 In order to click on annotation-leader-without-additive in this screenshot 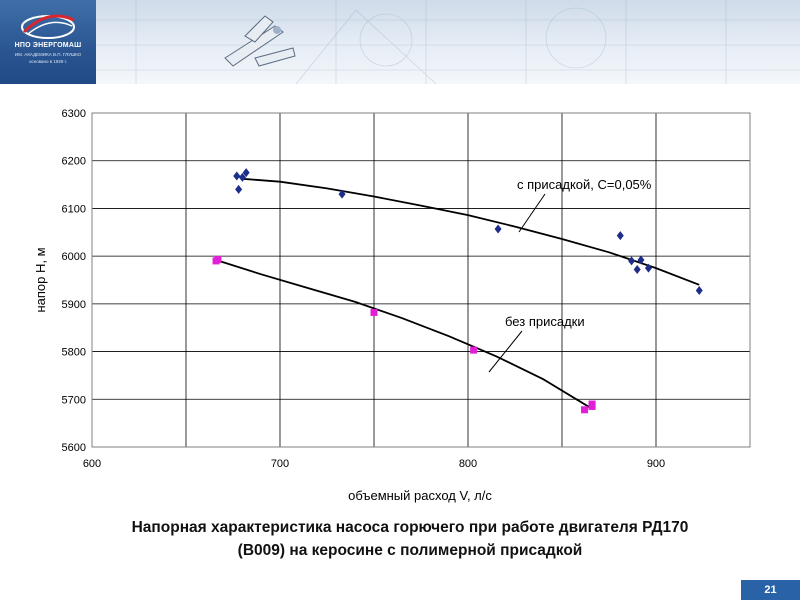, I will do `click(505, 351)`.